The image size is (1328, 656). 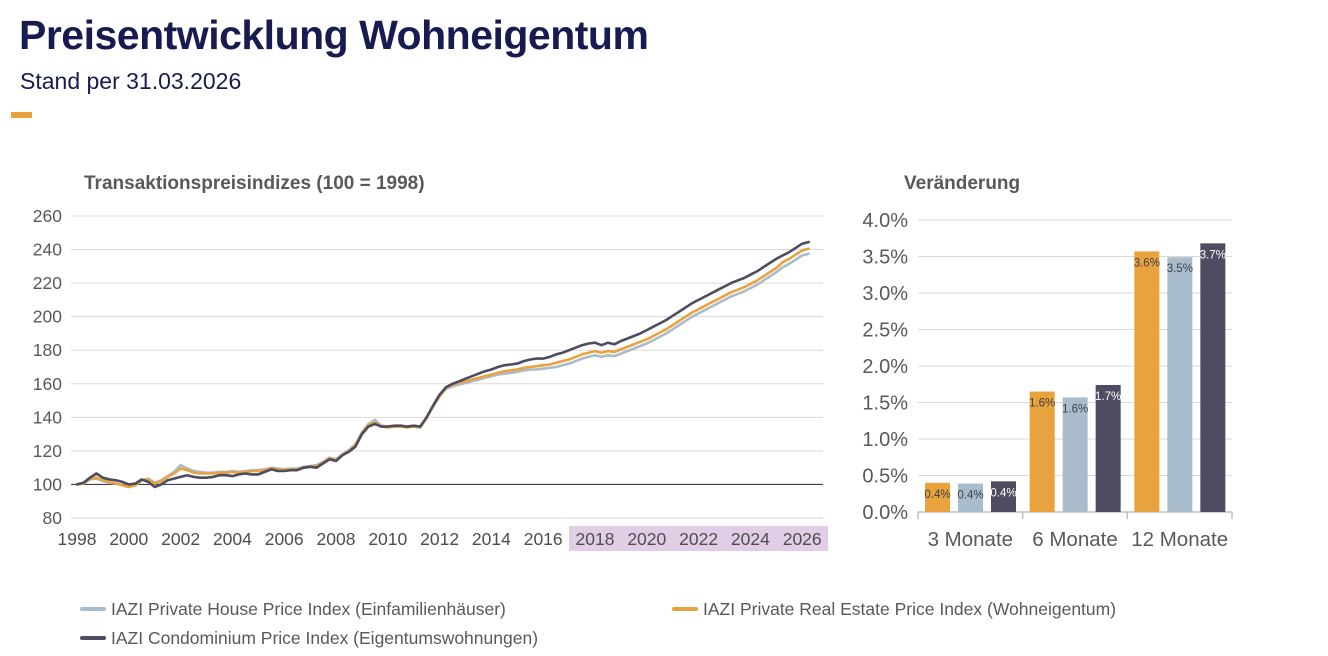 I want to click on y-axis-tick-label: 240, so click(x=47, y=250).